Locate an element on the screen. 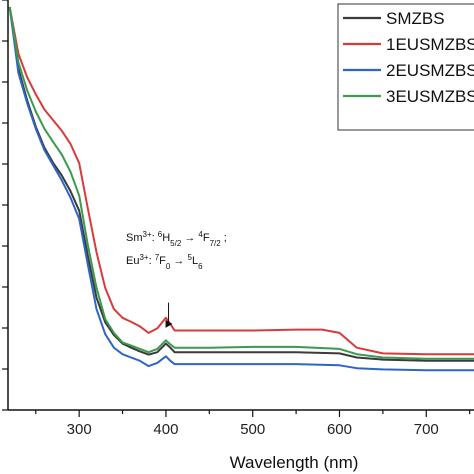  annotation-line-sm: Sm3+: 6H5/2 → 4F7/2 ; is located at coordinates (176, 239).